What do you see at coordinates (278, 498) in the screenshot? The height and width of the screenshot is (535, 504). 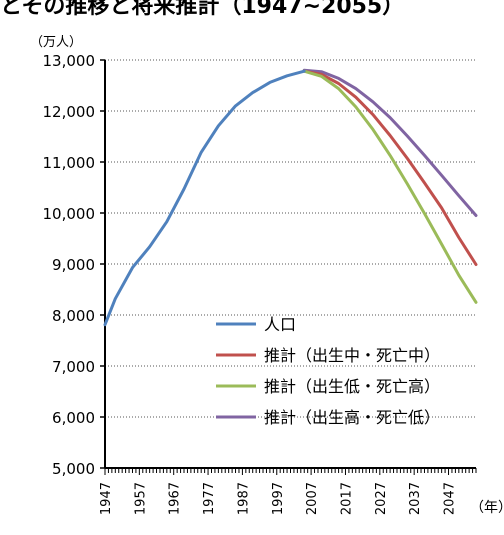 I see `x-tick-label: 1997` at bounding box center [278, 498].